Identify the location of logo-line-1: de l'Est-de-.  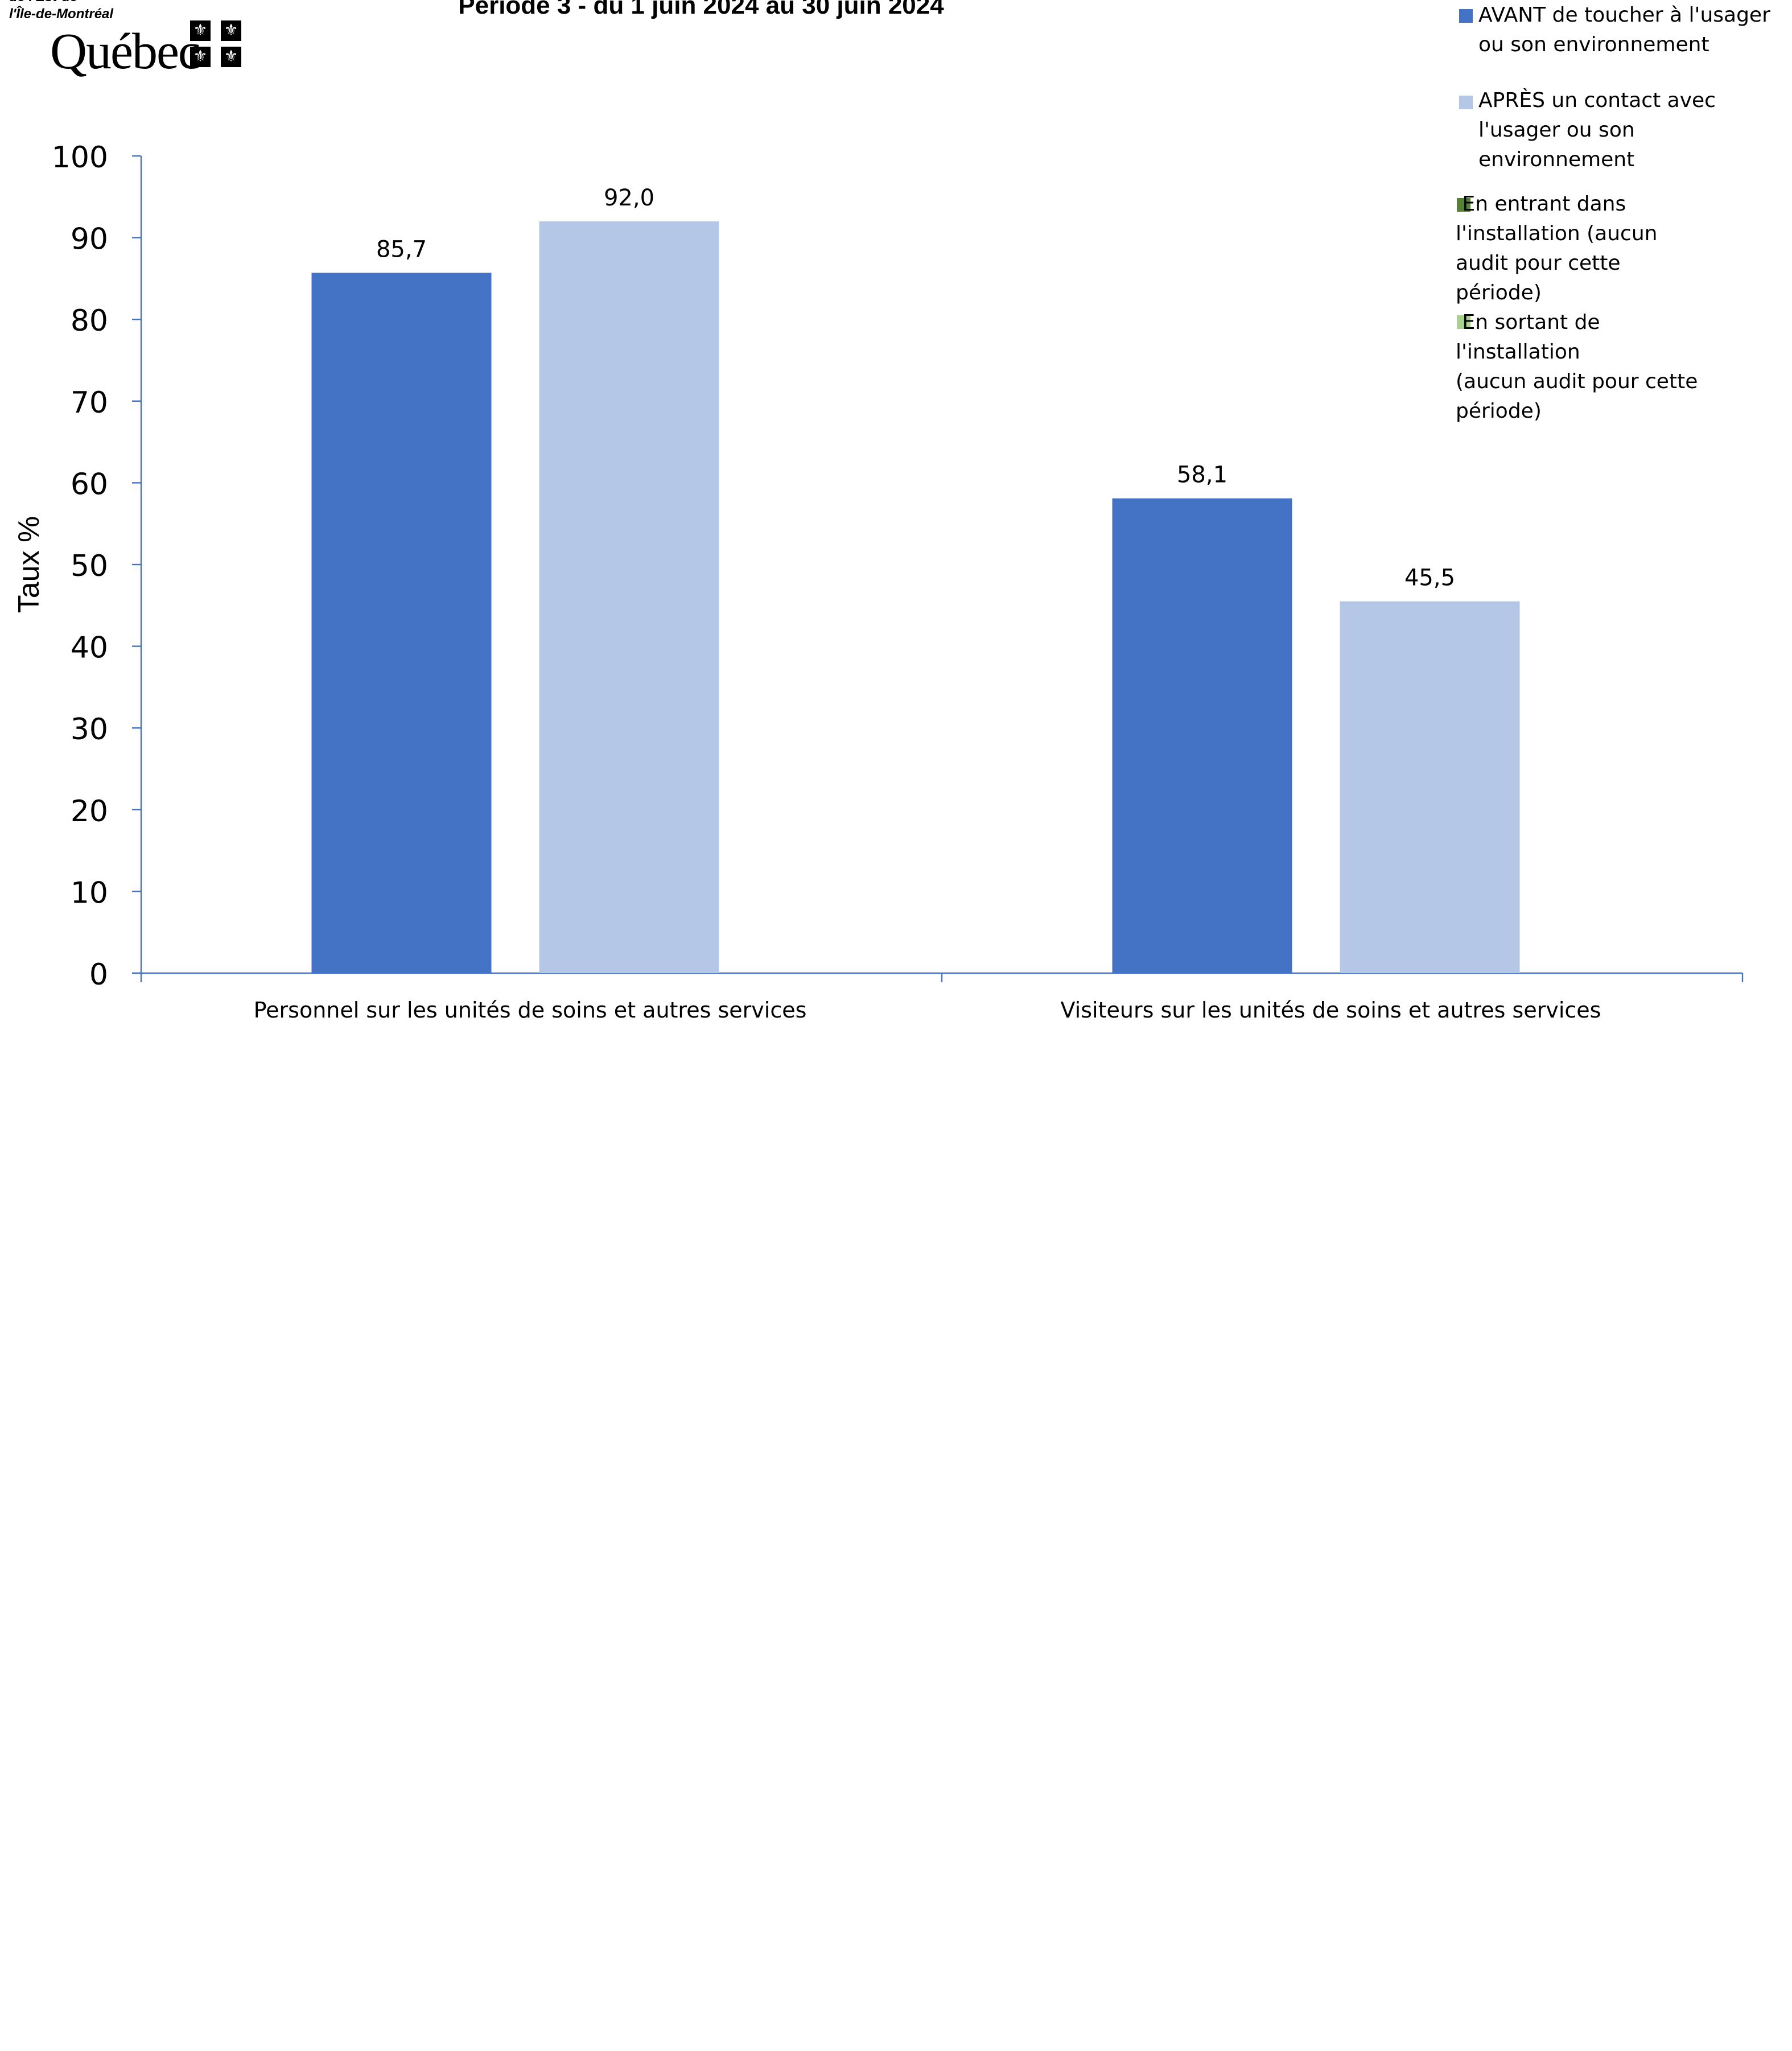
(46, 2).